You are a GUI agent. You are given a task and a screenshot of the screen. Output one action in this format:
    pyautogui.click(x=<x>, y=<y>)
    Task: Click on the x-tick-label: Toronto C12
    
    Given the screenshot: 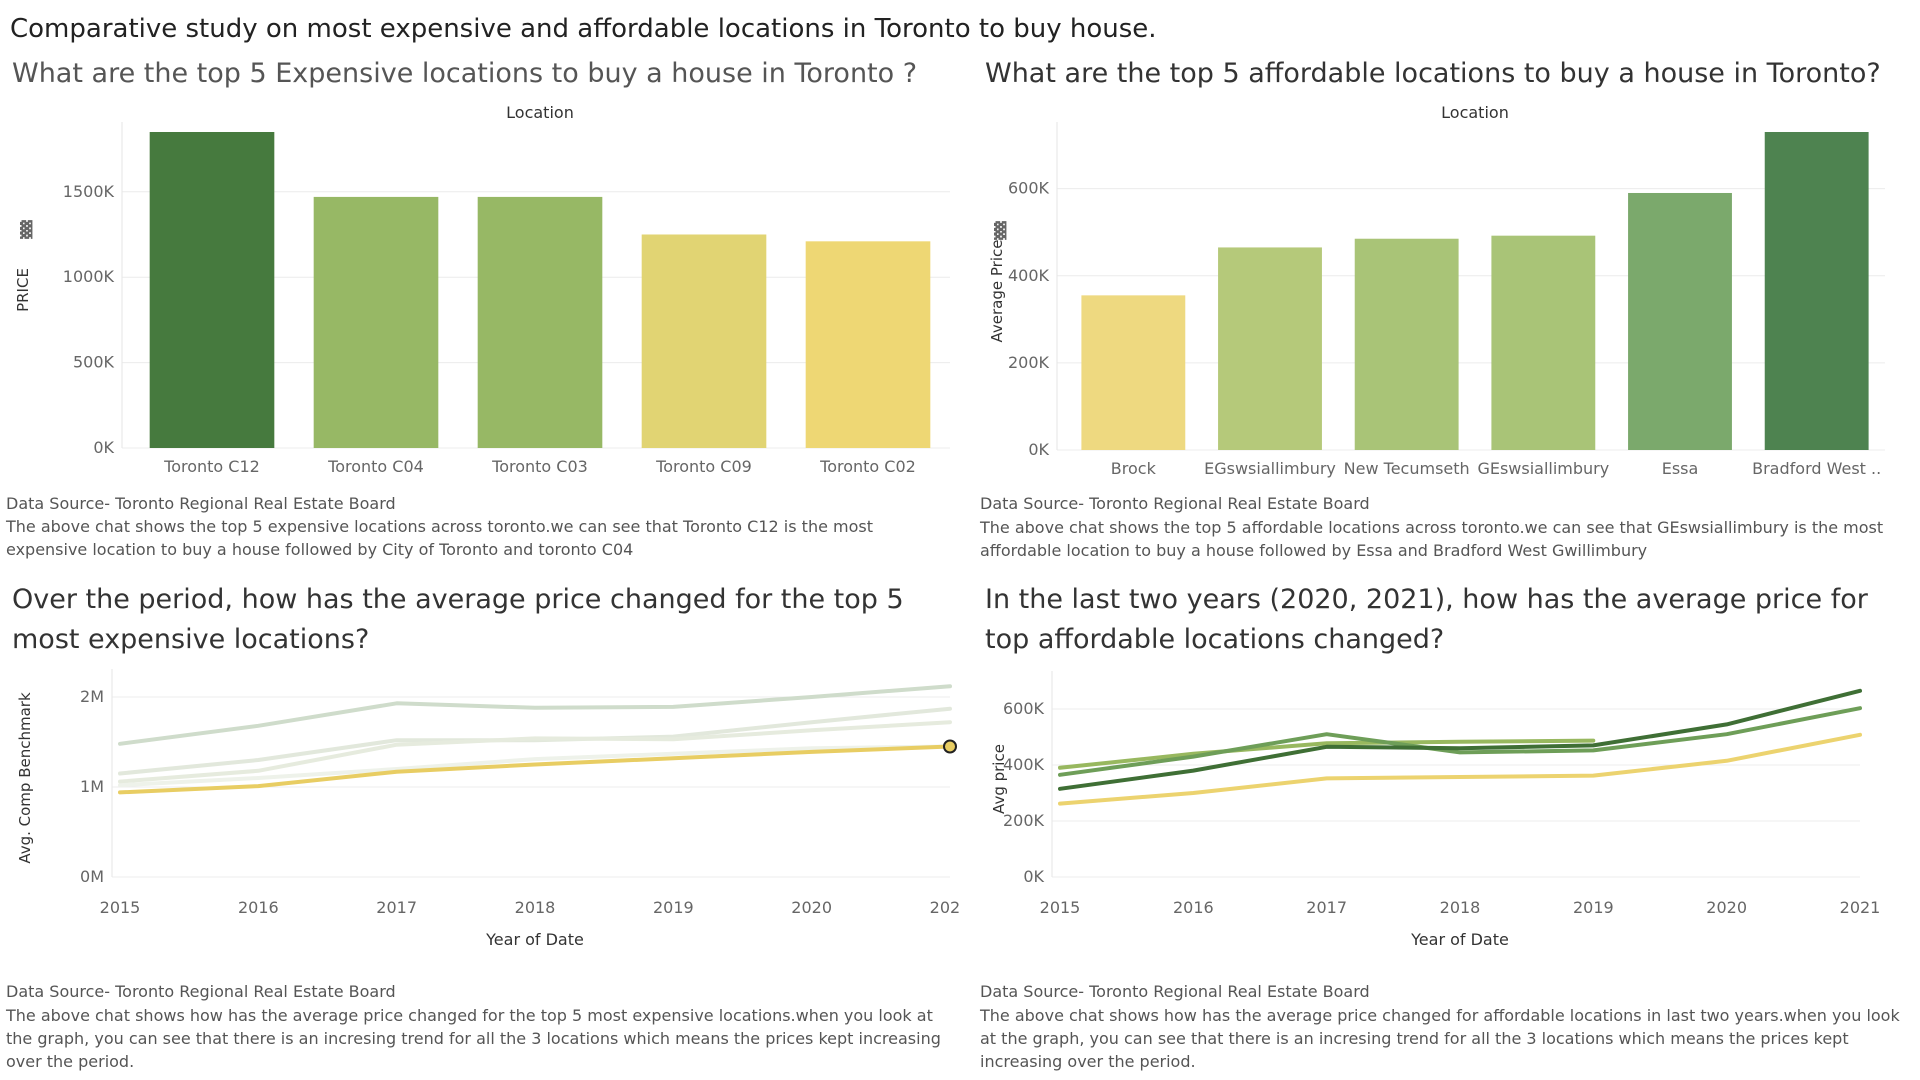 What is the action you would take?
    pyautogui.click(x=211, y=466)
    